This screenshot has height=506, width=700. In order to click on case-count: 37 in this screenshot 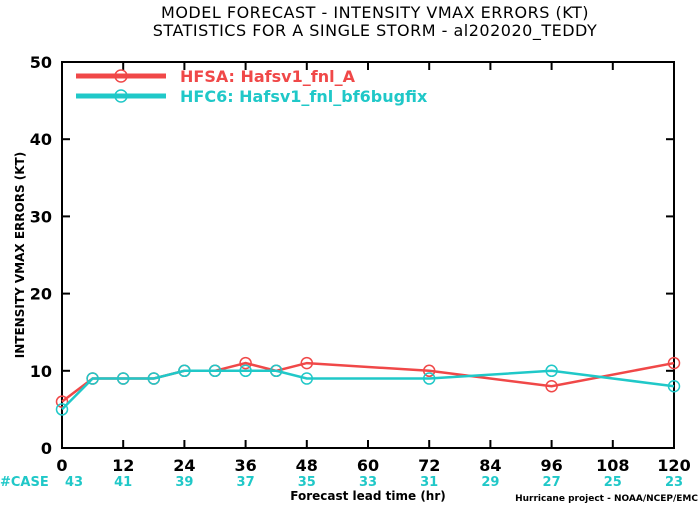, I will do `click(246, 482)`.